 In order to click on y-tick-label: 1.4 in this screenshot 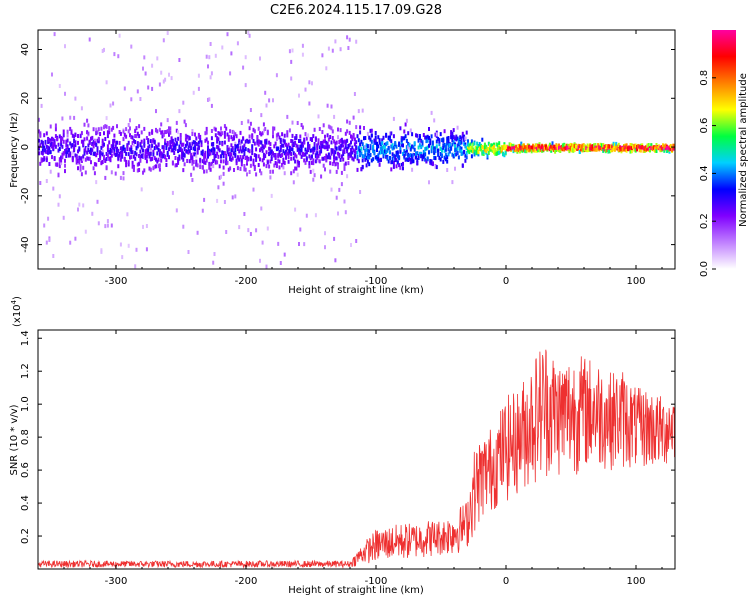, I will do `click(25, 338)`.